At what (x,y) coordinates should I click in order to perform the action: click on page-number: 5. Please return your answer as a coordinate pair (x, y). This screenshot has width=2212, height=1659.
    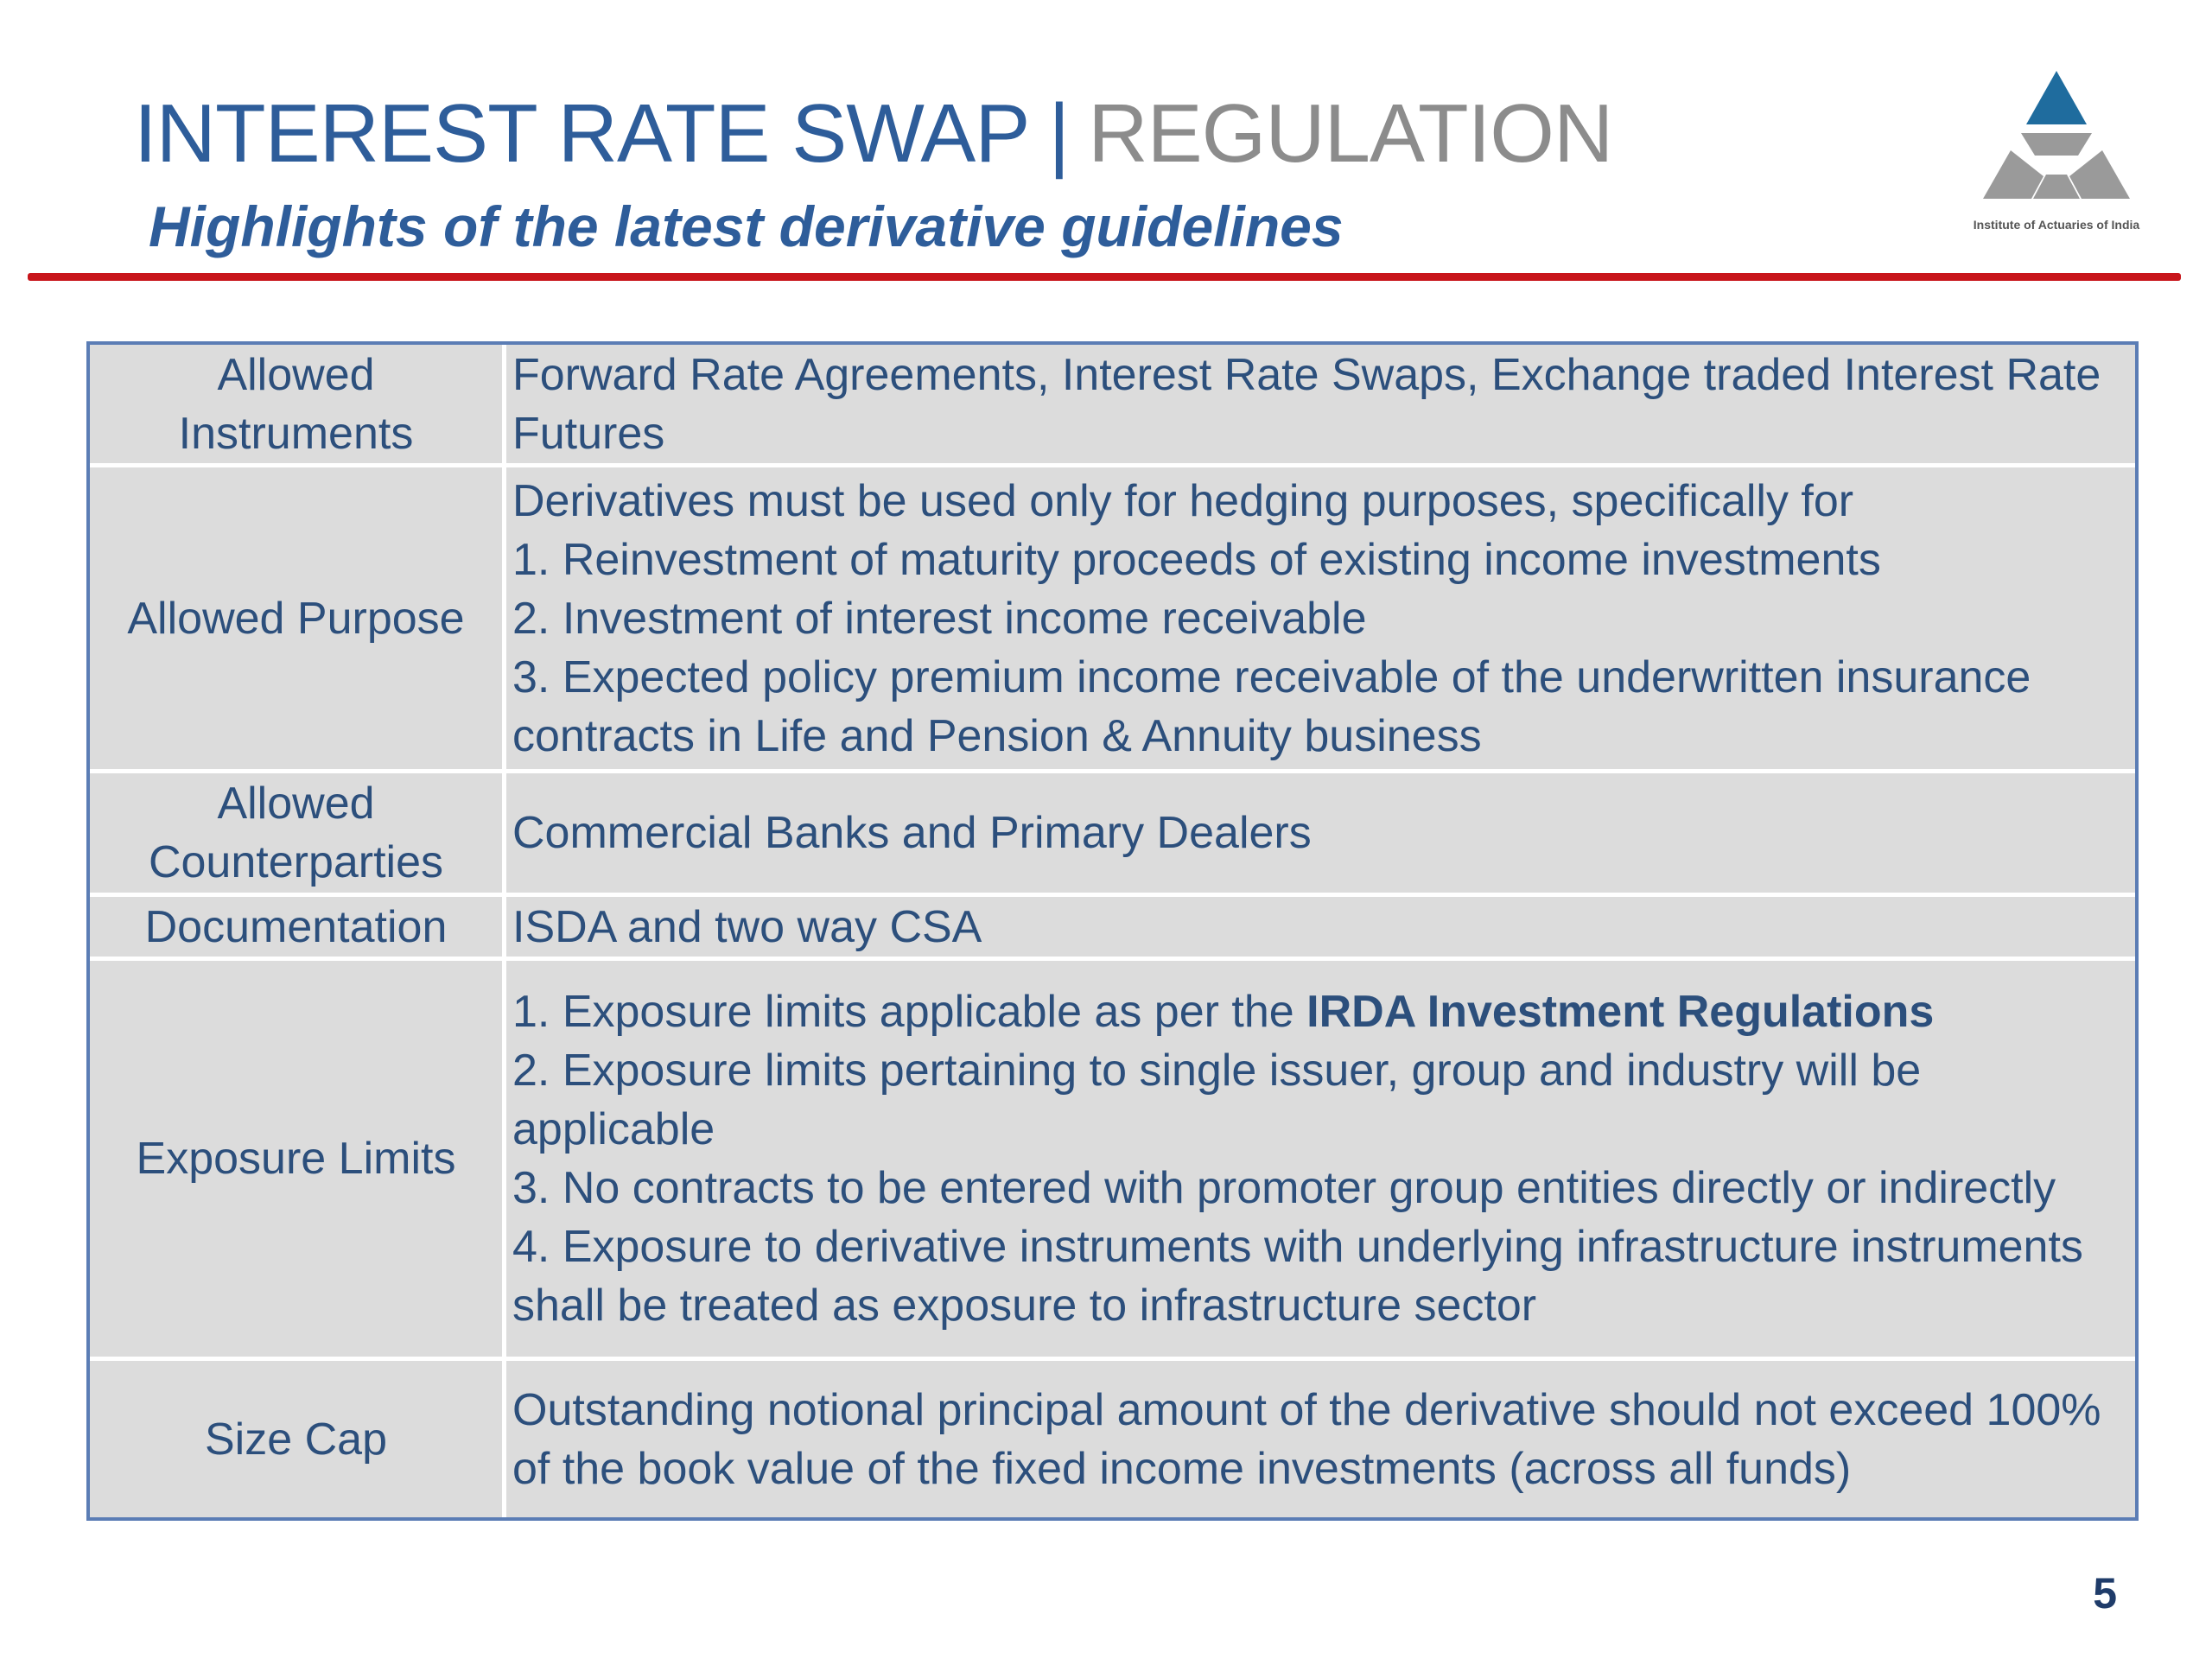
    Looking at the image, I should click on (2105, 1593).